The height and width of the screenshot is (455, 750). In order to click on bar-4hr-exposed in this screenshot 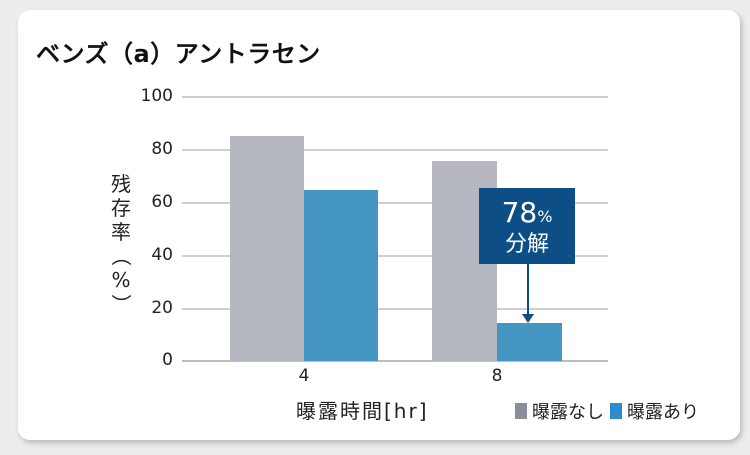, I will do `click(341, 275)`.